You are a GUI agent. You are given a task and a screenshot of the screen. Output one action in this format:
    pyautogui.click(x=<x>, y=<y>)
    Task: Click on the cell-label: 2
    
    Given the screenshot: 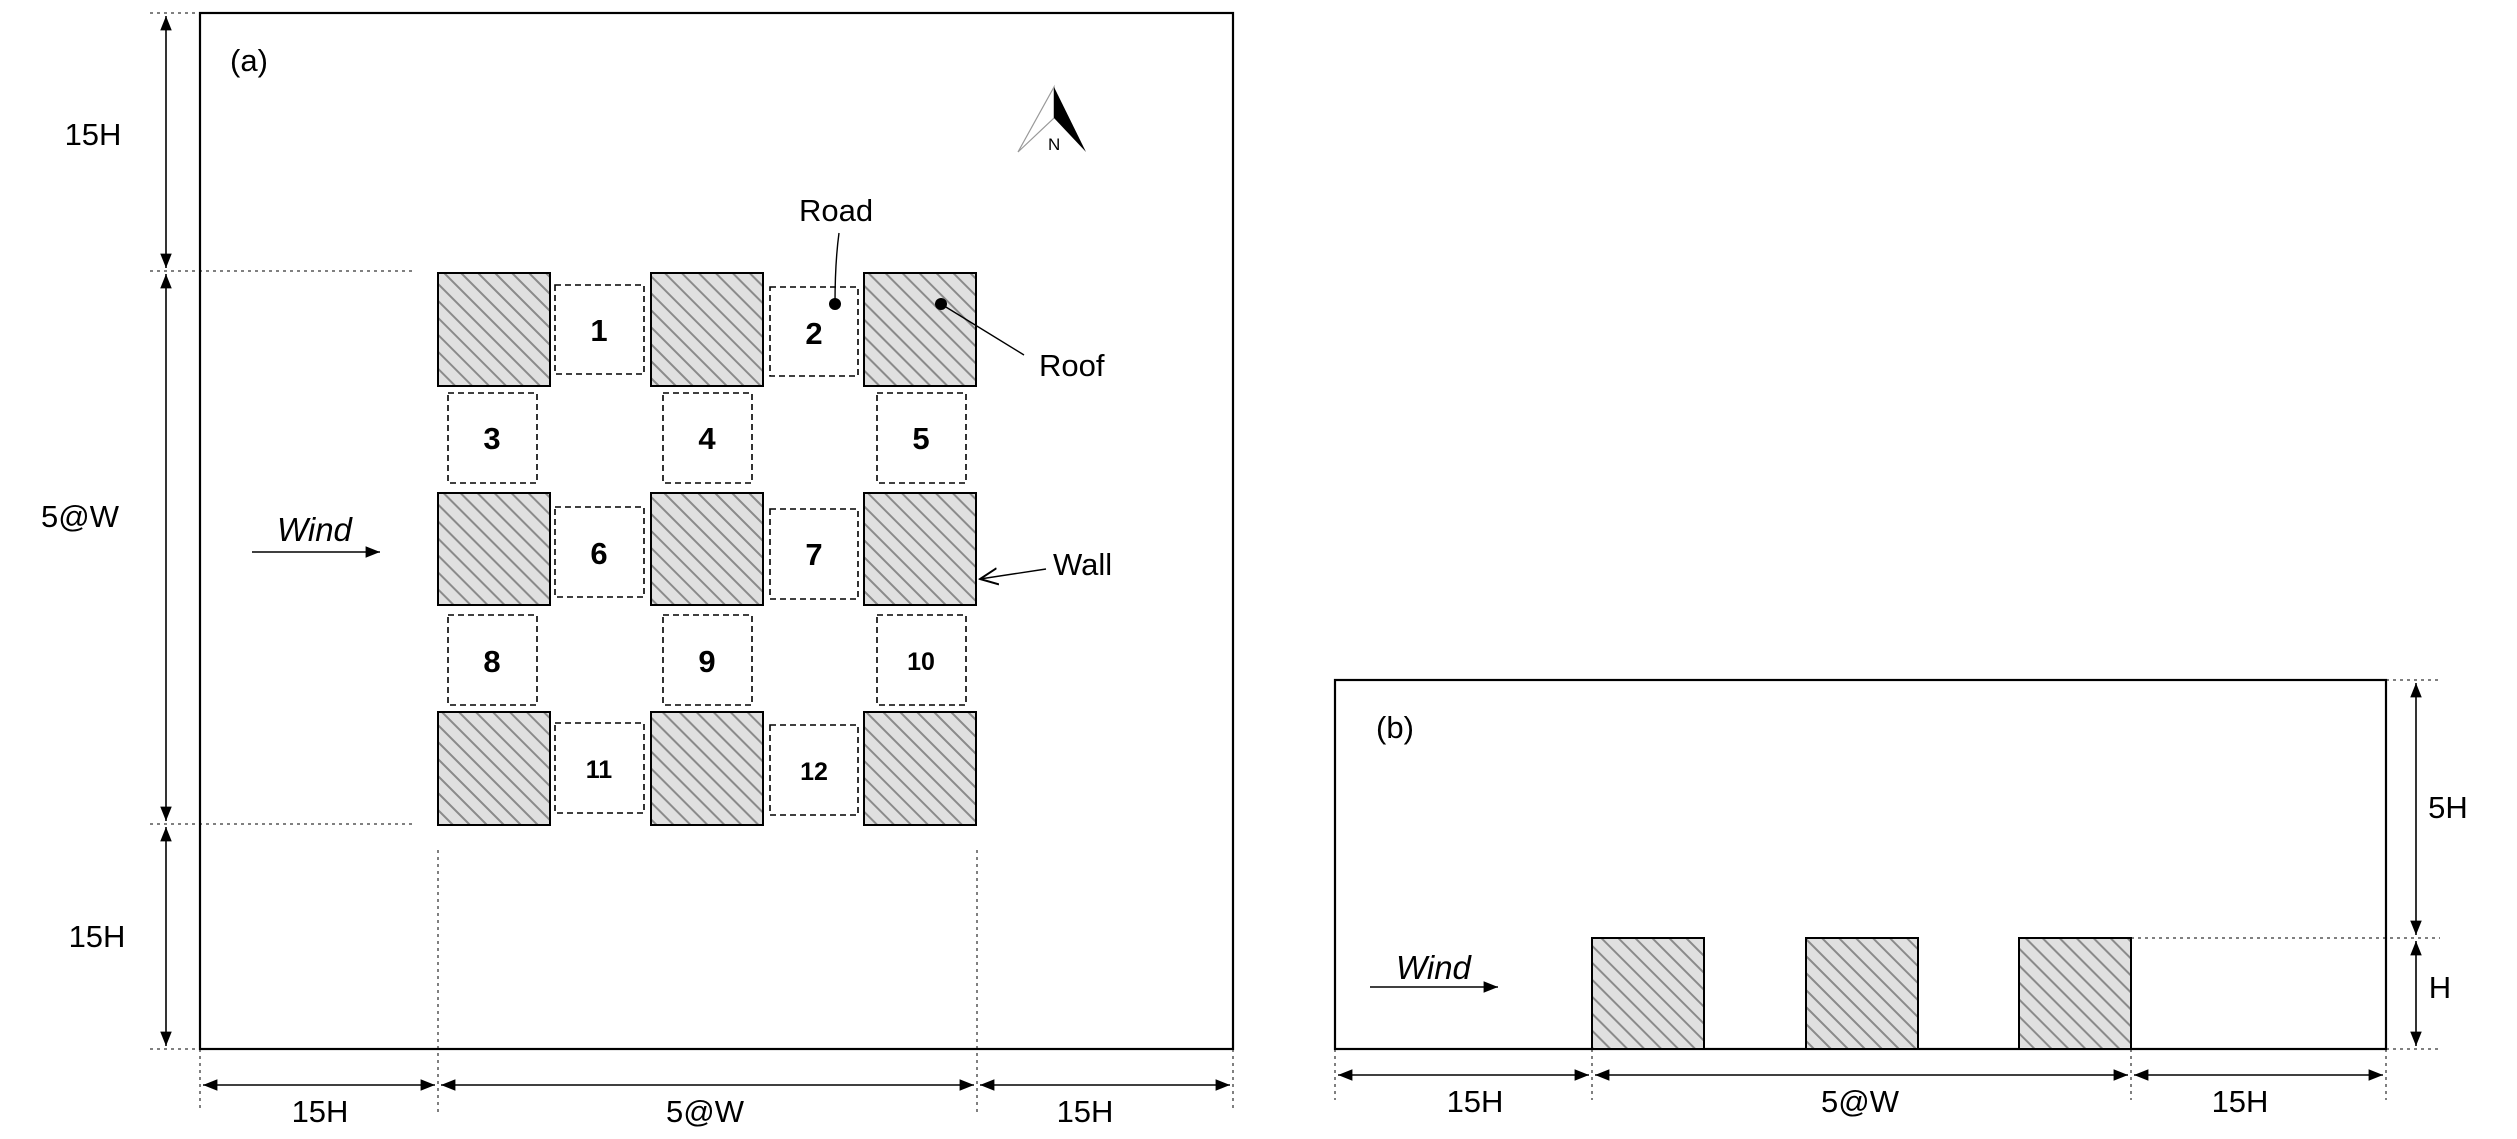 What is the action you would take?
    pyautogui.click(x=813, y=333)
    